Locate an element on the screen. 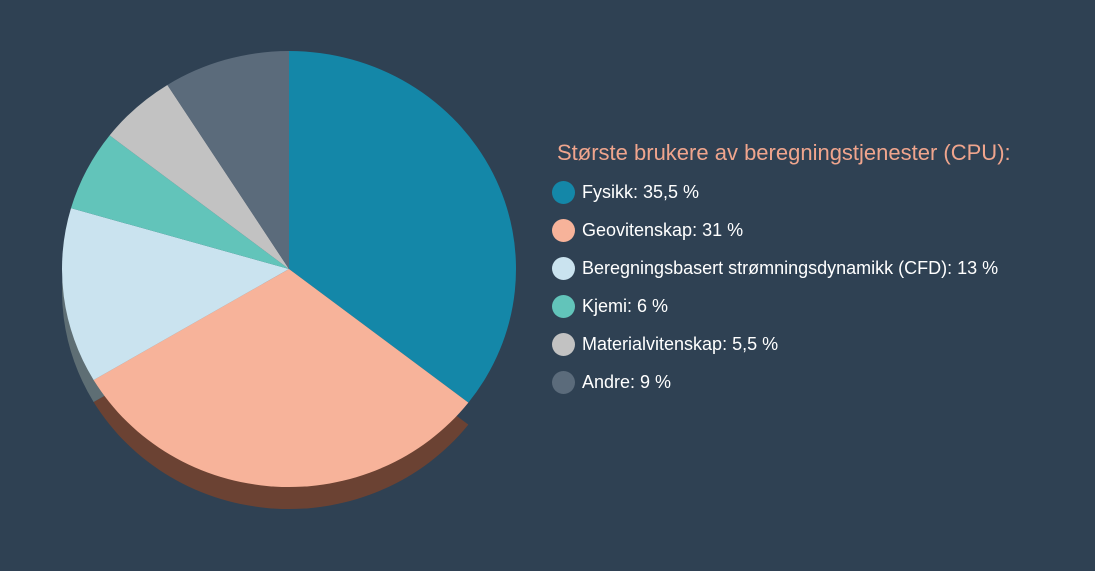 This screenshot has height=571, width=1095. legend-item-kjemi: Kjemi: 6 % is located at coordinates (812, 306).